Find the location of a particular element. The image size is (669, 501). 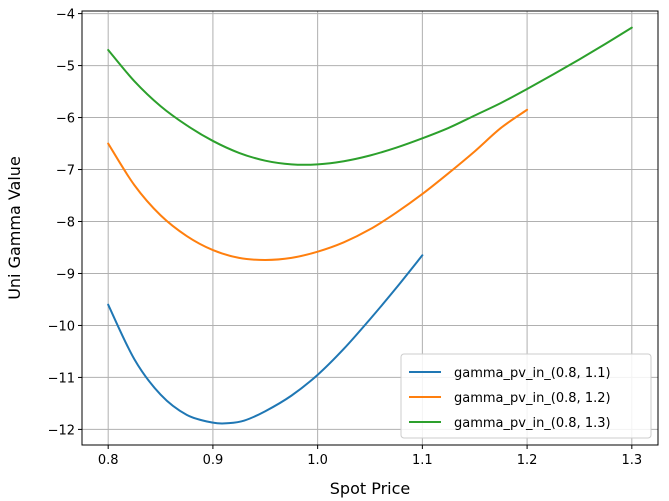

x-tick-label: 0.9 is located at coordinates (213, 460).